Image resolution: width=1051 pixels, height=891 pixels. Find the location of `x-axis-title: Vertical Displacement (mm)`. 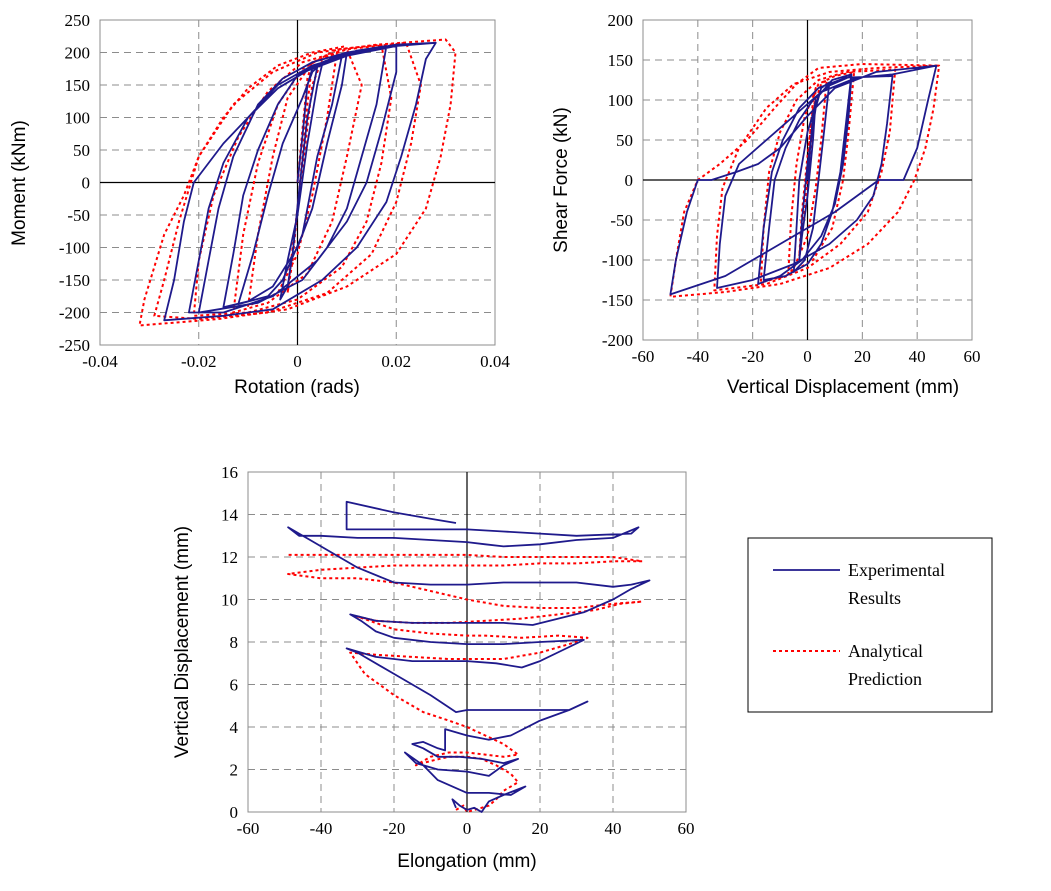

x-axis-title: Vertical Displacement (mm) is located at coordinates (843, 387).